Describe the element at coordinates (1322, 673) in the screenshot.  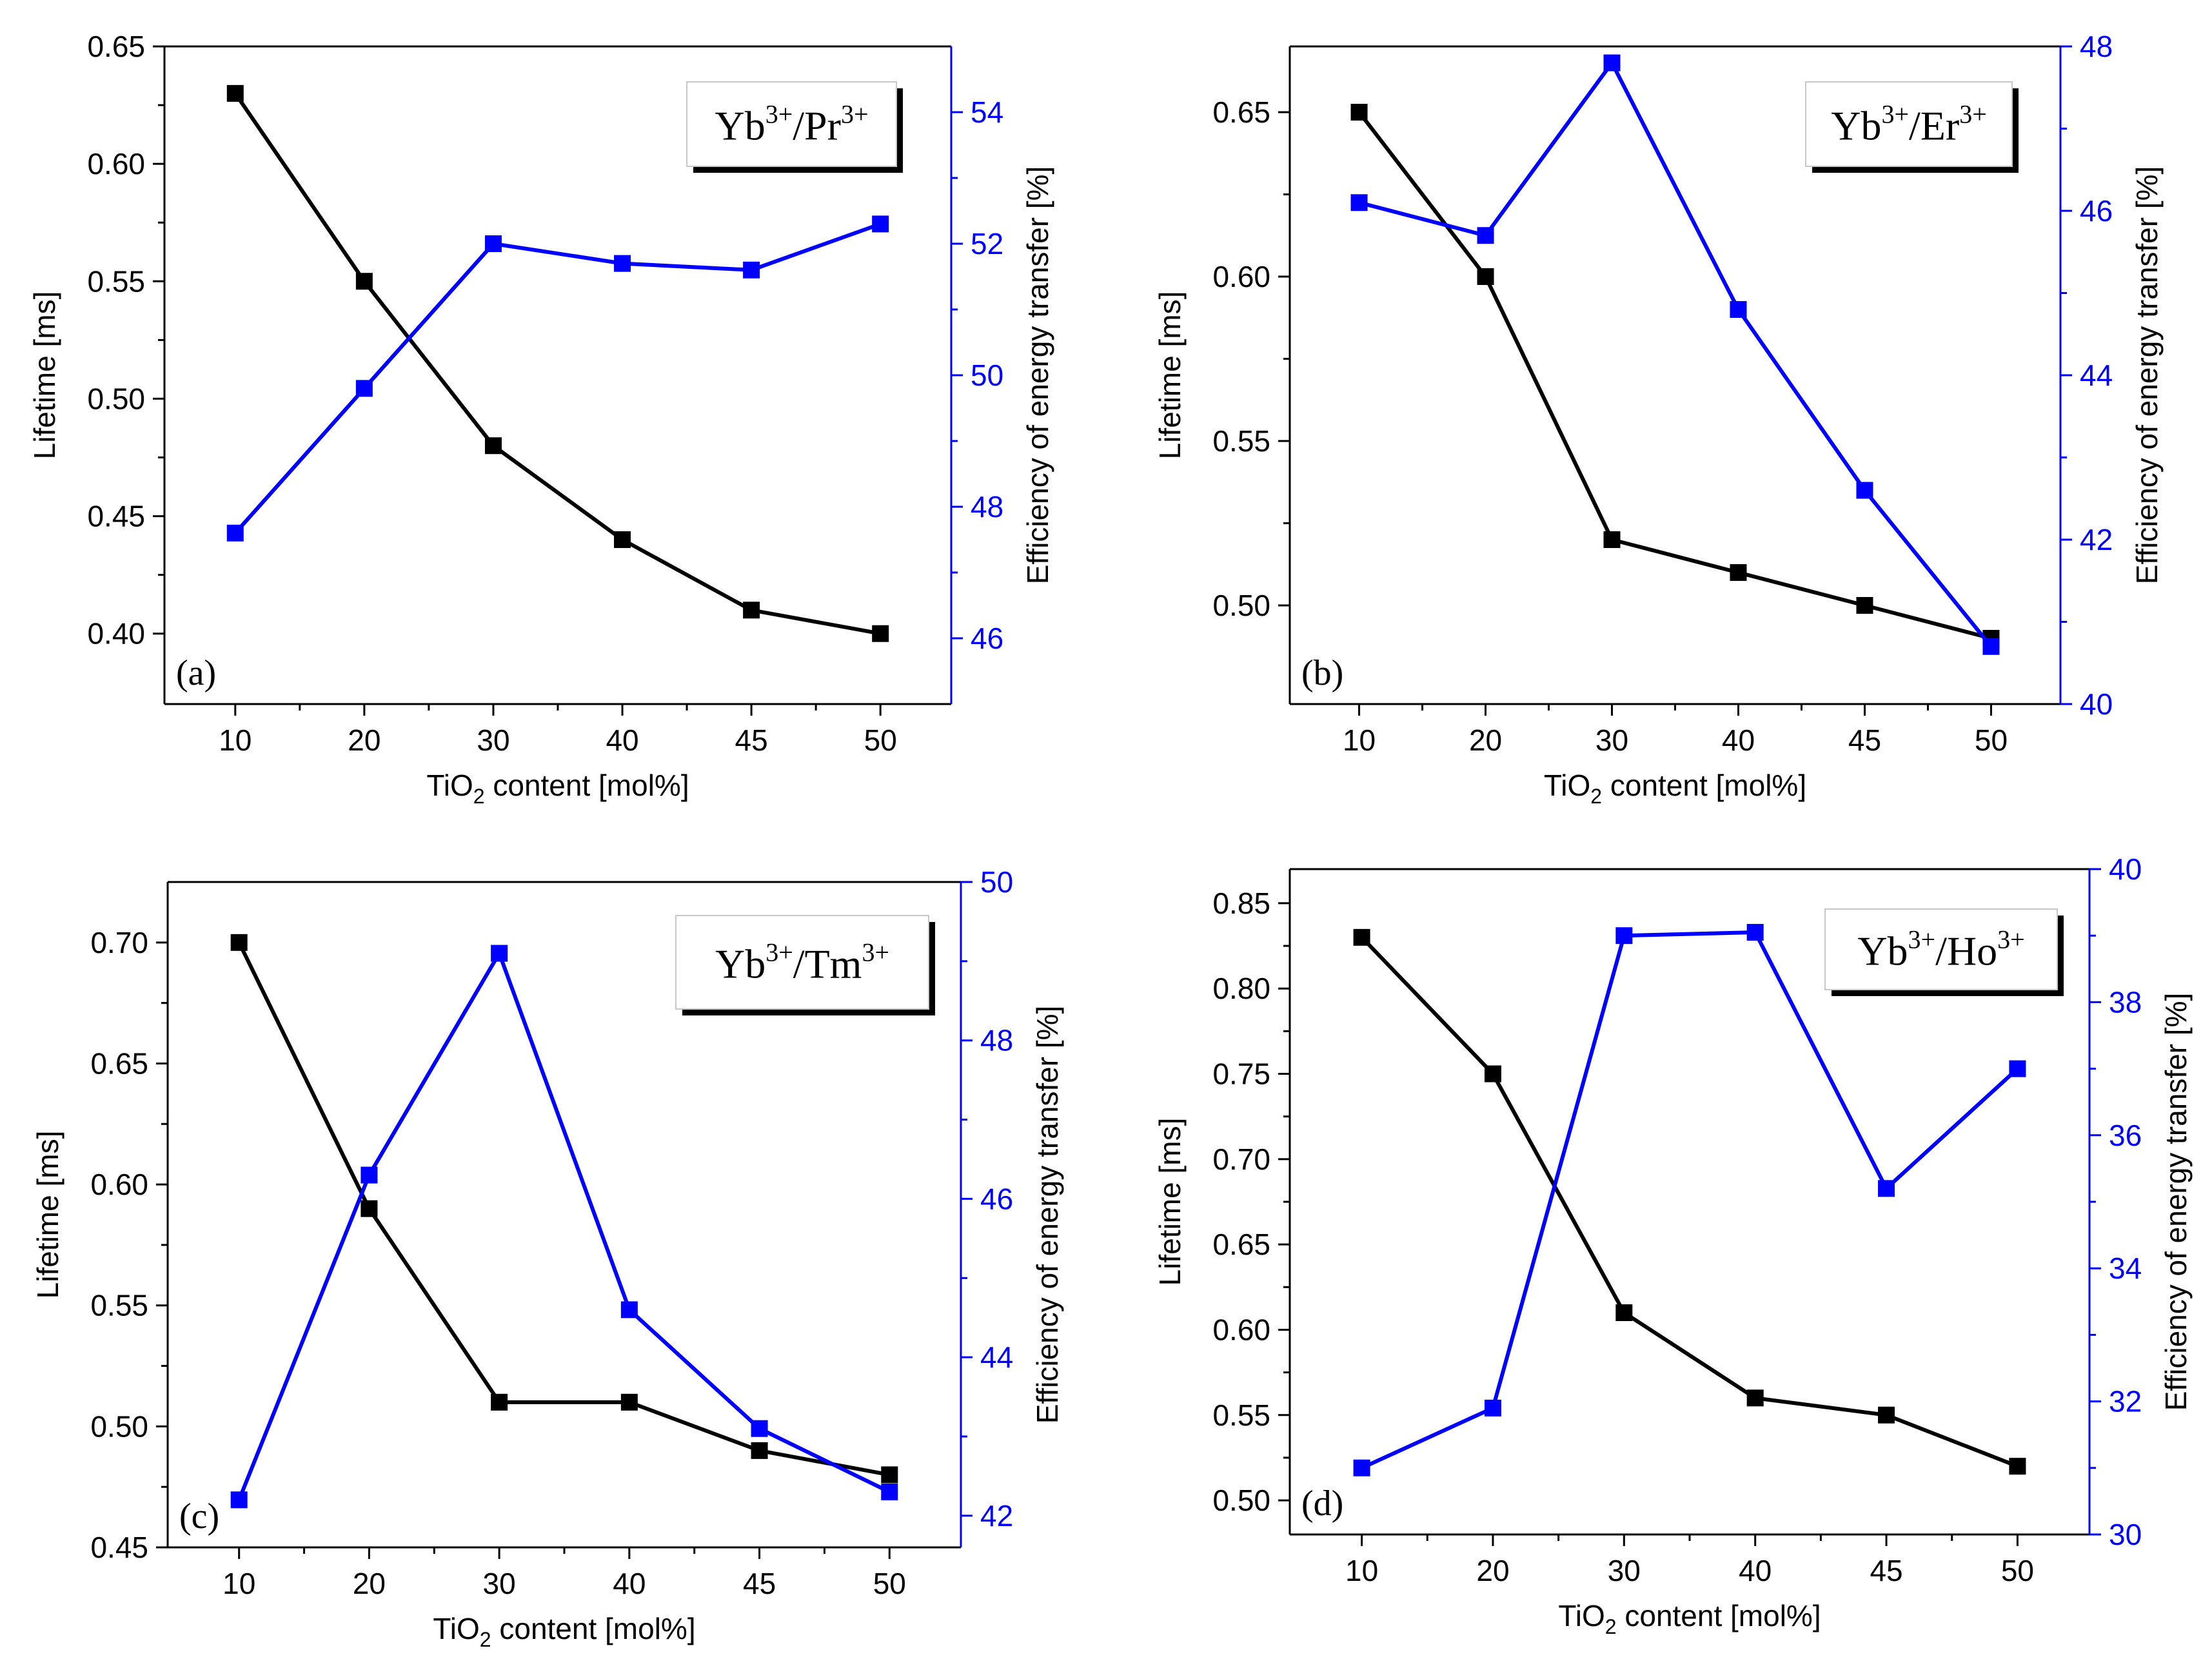
I see `panel-label: (b)` at that location.